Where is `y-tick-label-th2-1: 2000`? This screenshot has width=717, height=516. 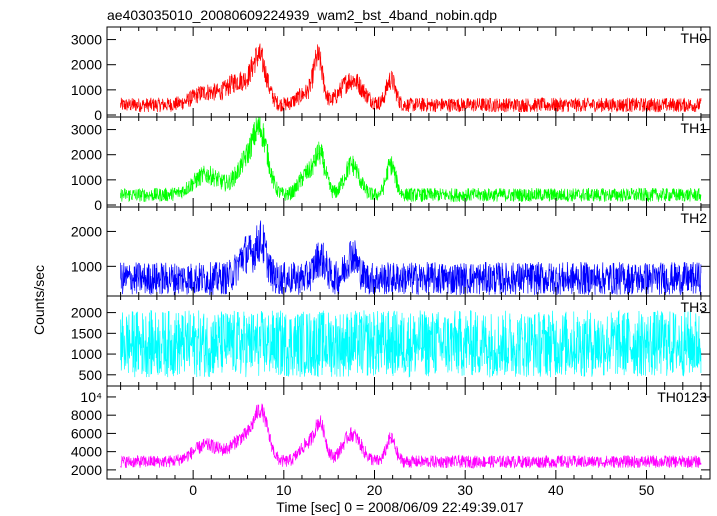 y-tick-label-th2-1: 2000 is located at coordinates (86, 231).